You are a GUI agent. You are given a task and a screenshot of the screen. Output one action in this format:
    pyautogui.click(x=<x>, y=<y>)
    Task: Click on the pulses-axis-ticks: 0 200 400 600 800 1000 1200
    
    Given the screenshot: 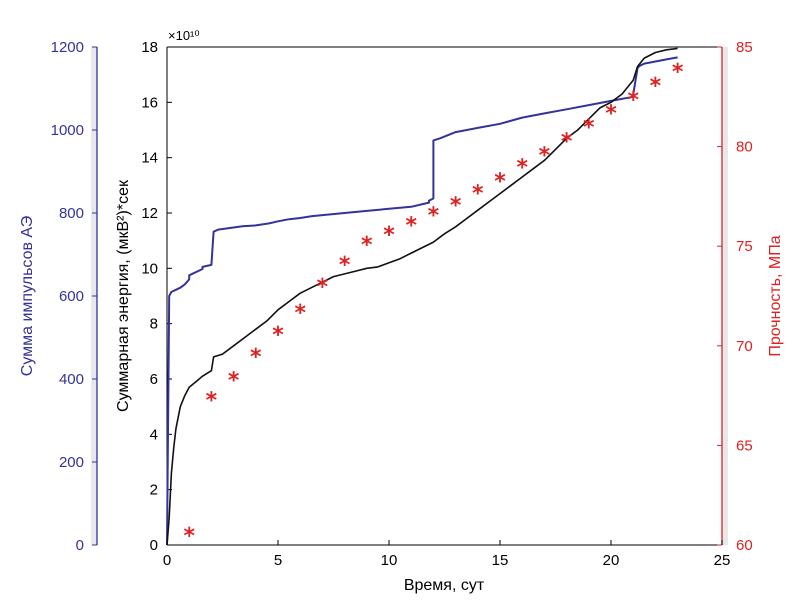 What is the action you would take?
    pyautogui.click(x=74, y=296)
    